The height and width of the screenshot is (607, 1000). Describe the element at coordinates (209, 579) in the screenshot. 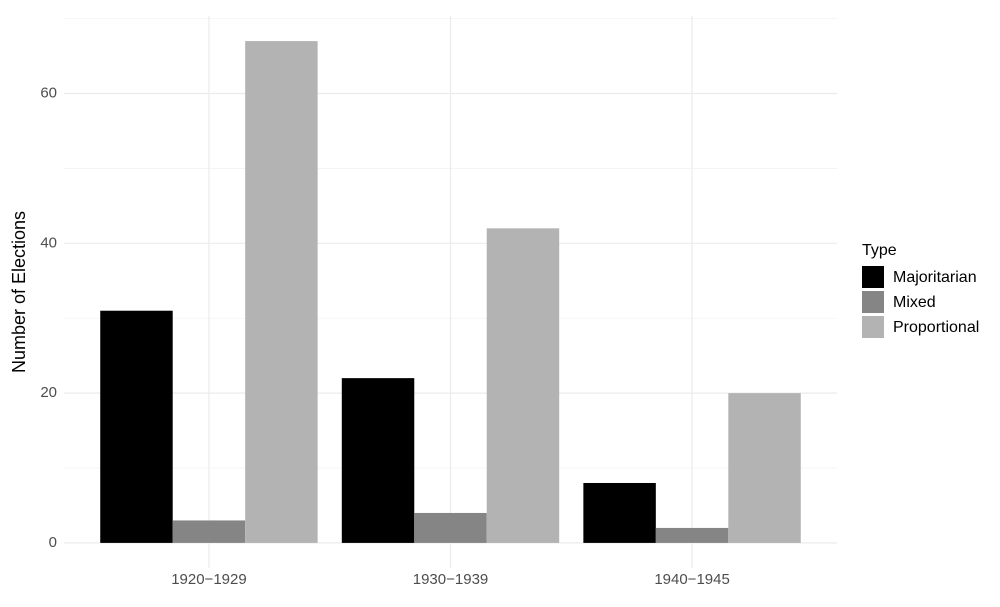

I see `x-tick-label: 1920−1929` at that location.